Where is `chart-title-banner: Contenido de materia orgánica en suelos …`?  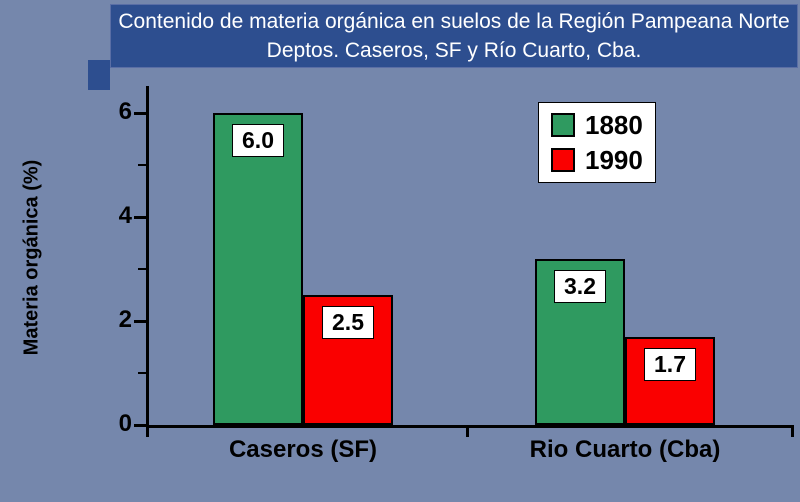 chart-title-banner: Contenido de materia orgánica en suelos … is located at coordinates (454, 36).